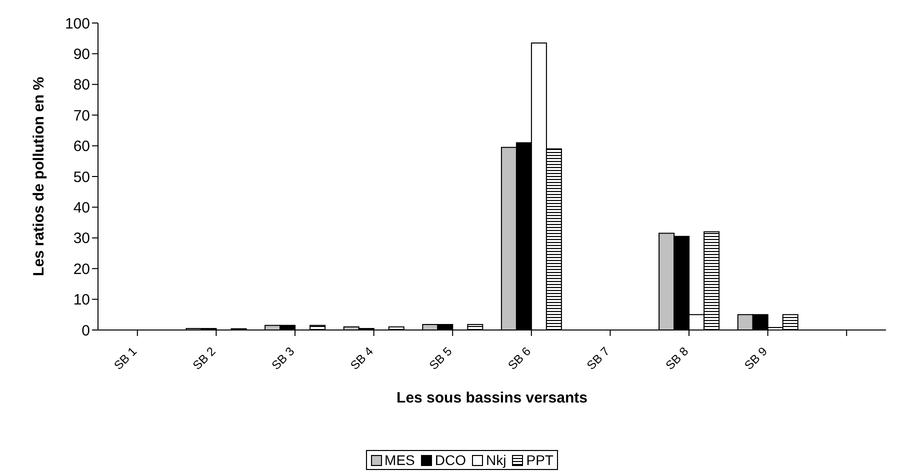  Describe the element at coordinates (204, 358) in the screenshot. I see `x-tick-label: SB 2` at that location.